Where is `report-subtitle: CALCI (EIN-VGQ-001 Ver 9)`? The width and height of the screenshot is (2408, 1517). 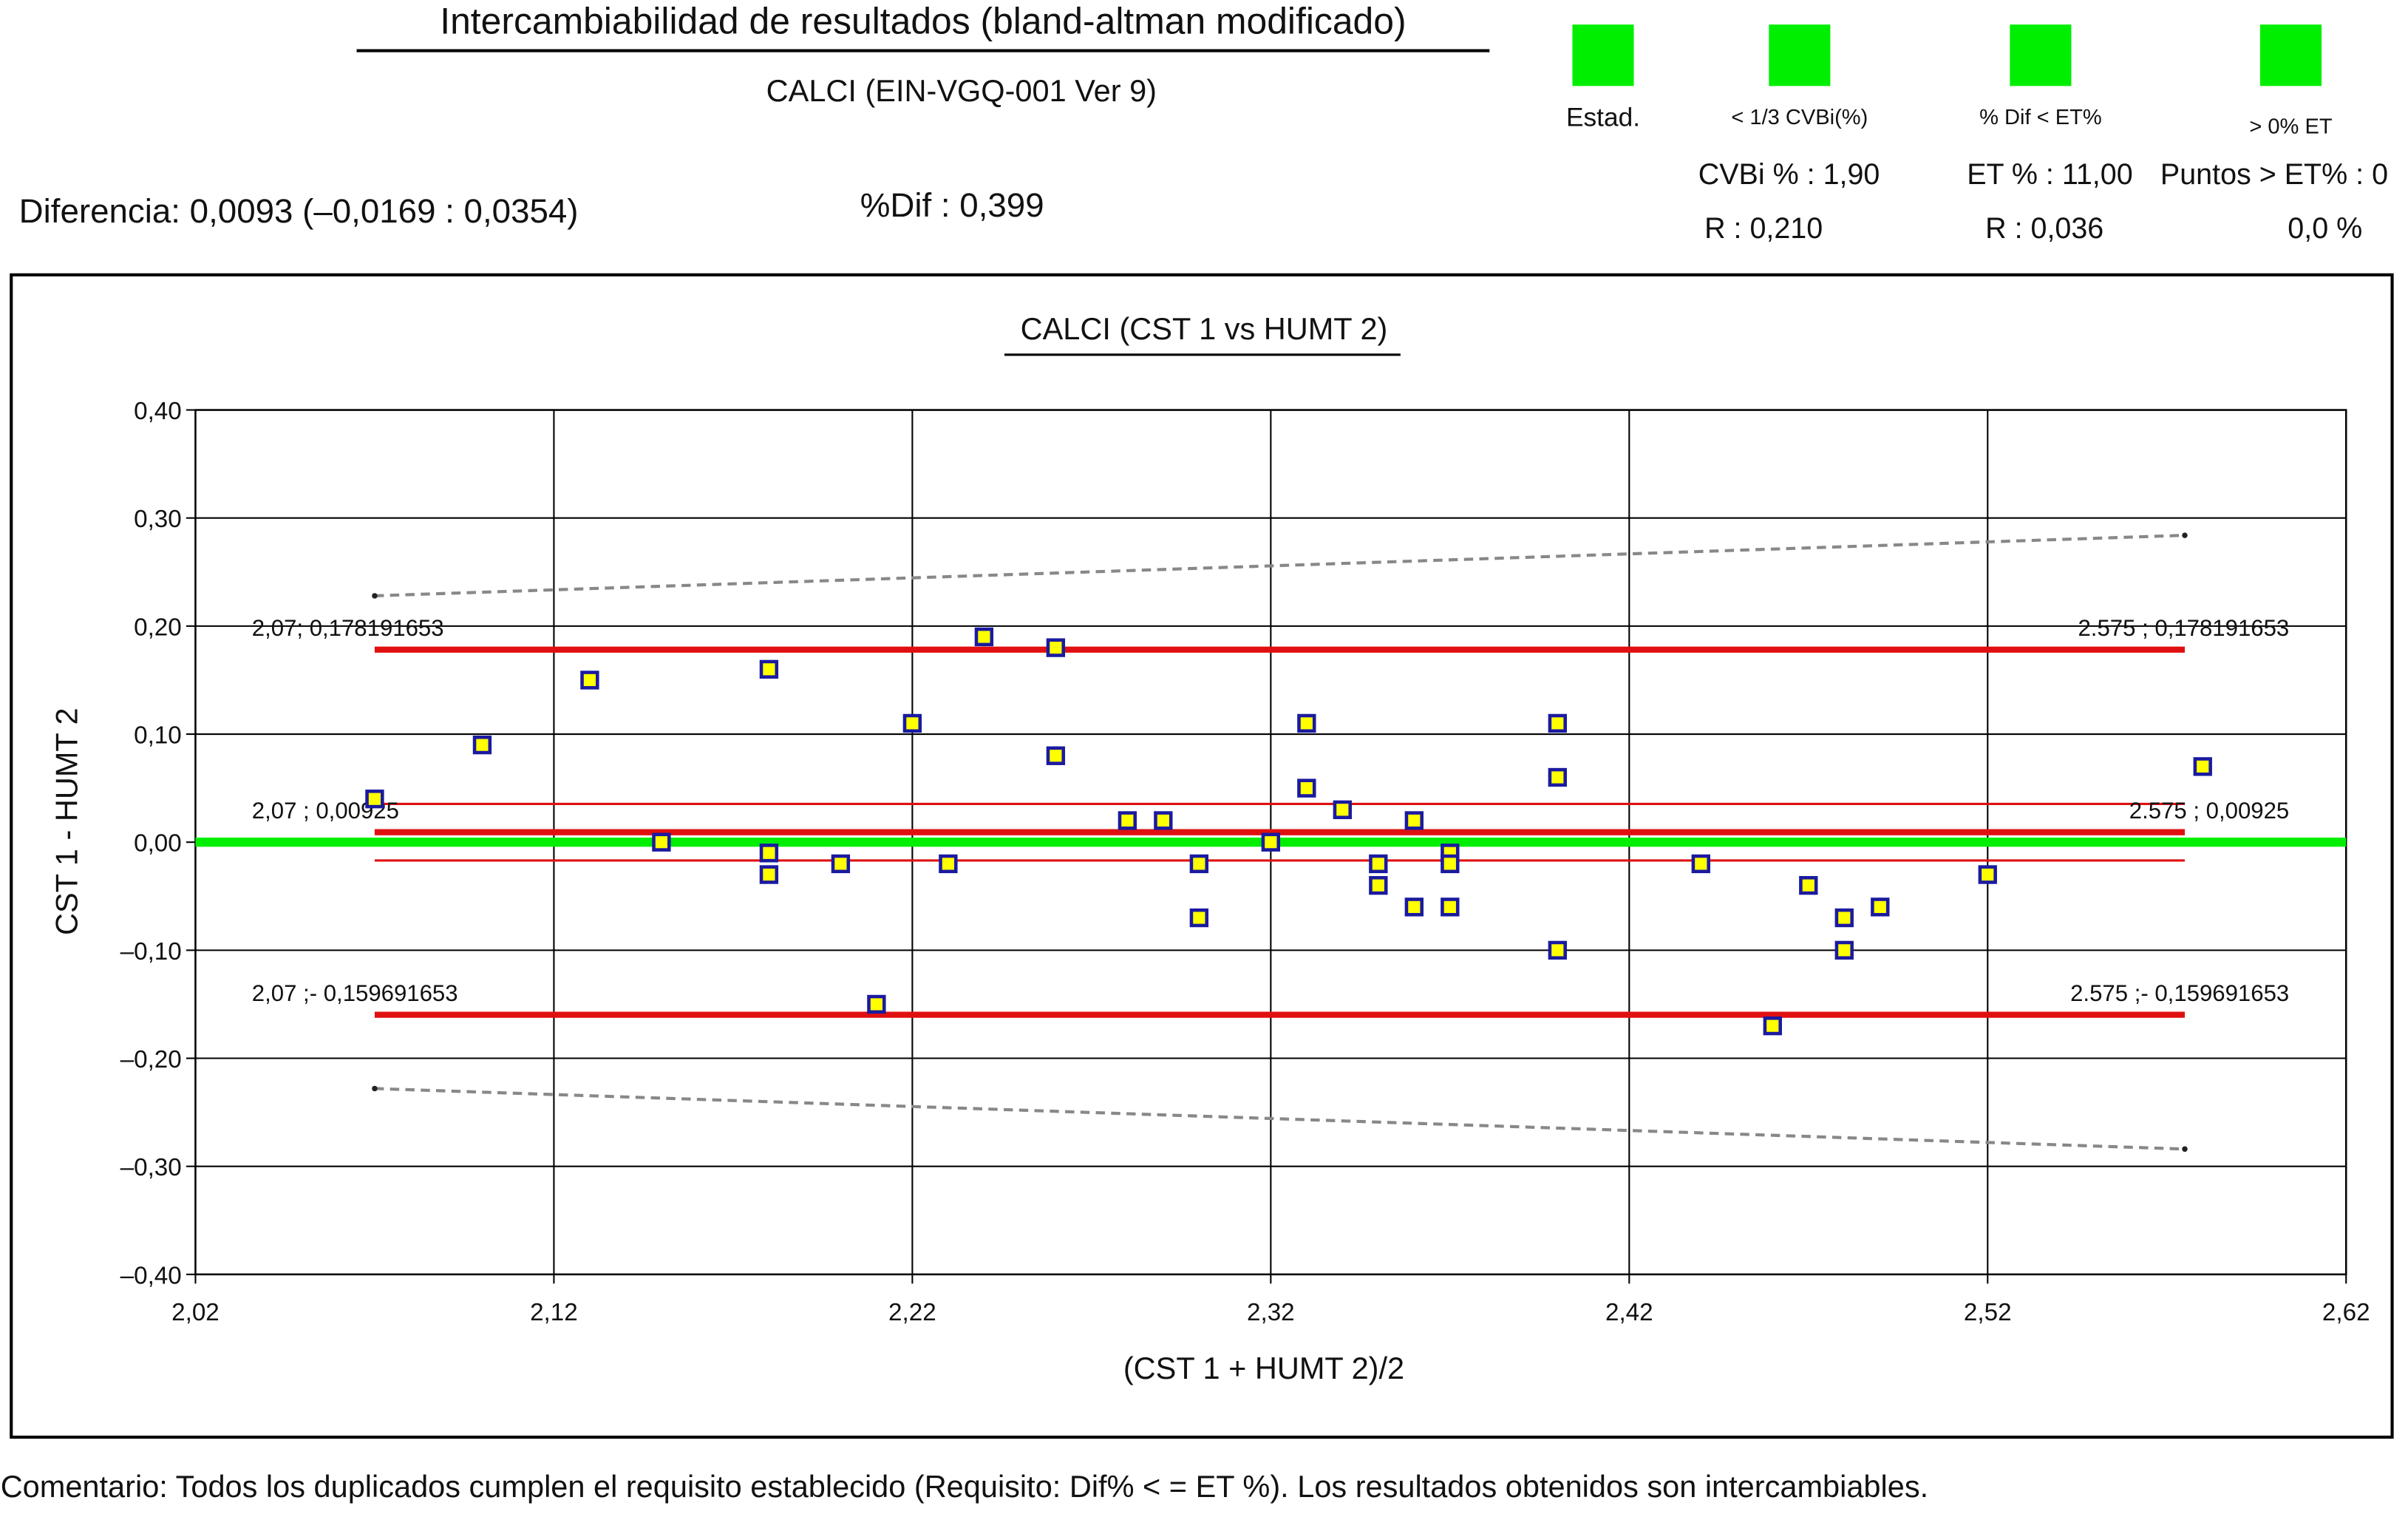
report-subtitle: CALCI (EIN-VGQ-001 Ver 9) is located at coordinates (961, 90).